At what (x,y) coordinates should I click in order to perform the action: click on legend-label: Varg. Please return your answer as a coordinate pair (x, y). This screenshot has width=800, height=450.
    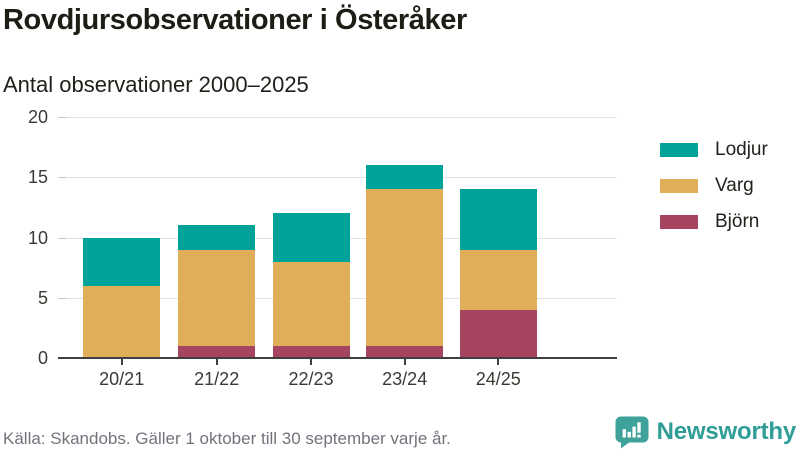
    Looking at the image, I should click on (734, 185).